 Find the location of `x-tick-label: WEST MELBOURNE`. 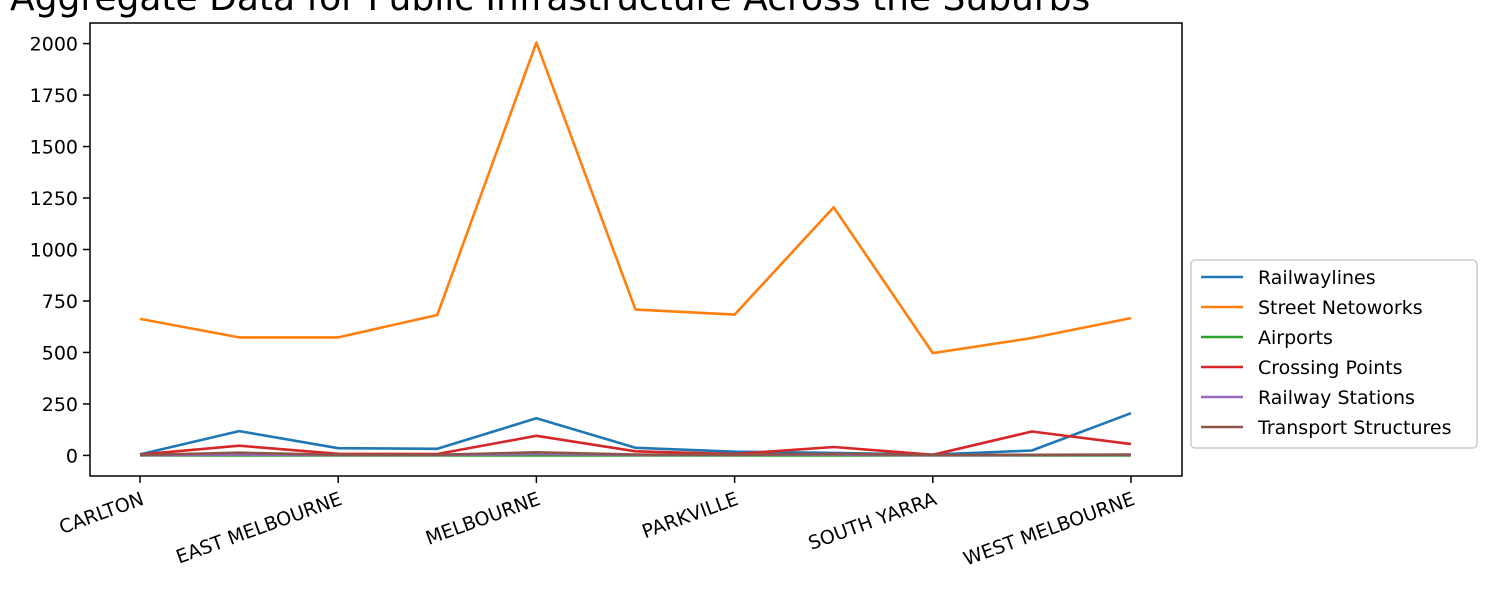

x-tick-label: WEST MELBOURNE is located at coordinates (1049, 529).